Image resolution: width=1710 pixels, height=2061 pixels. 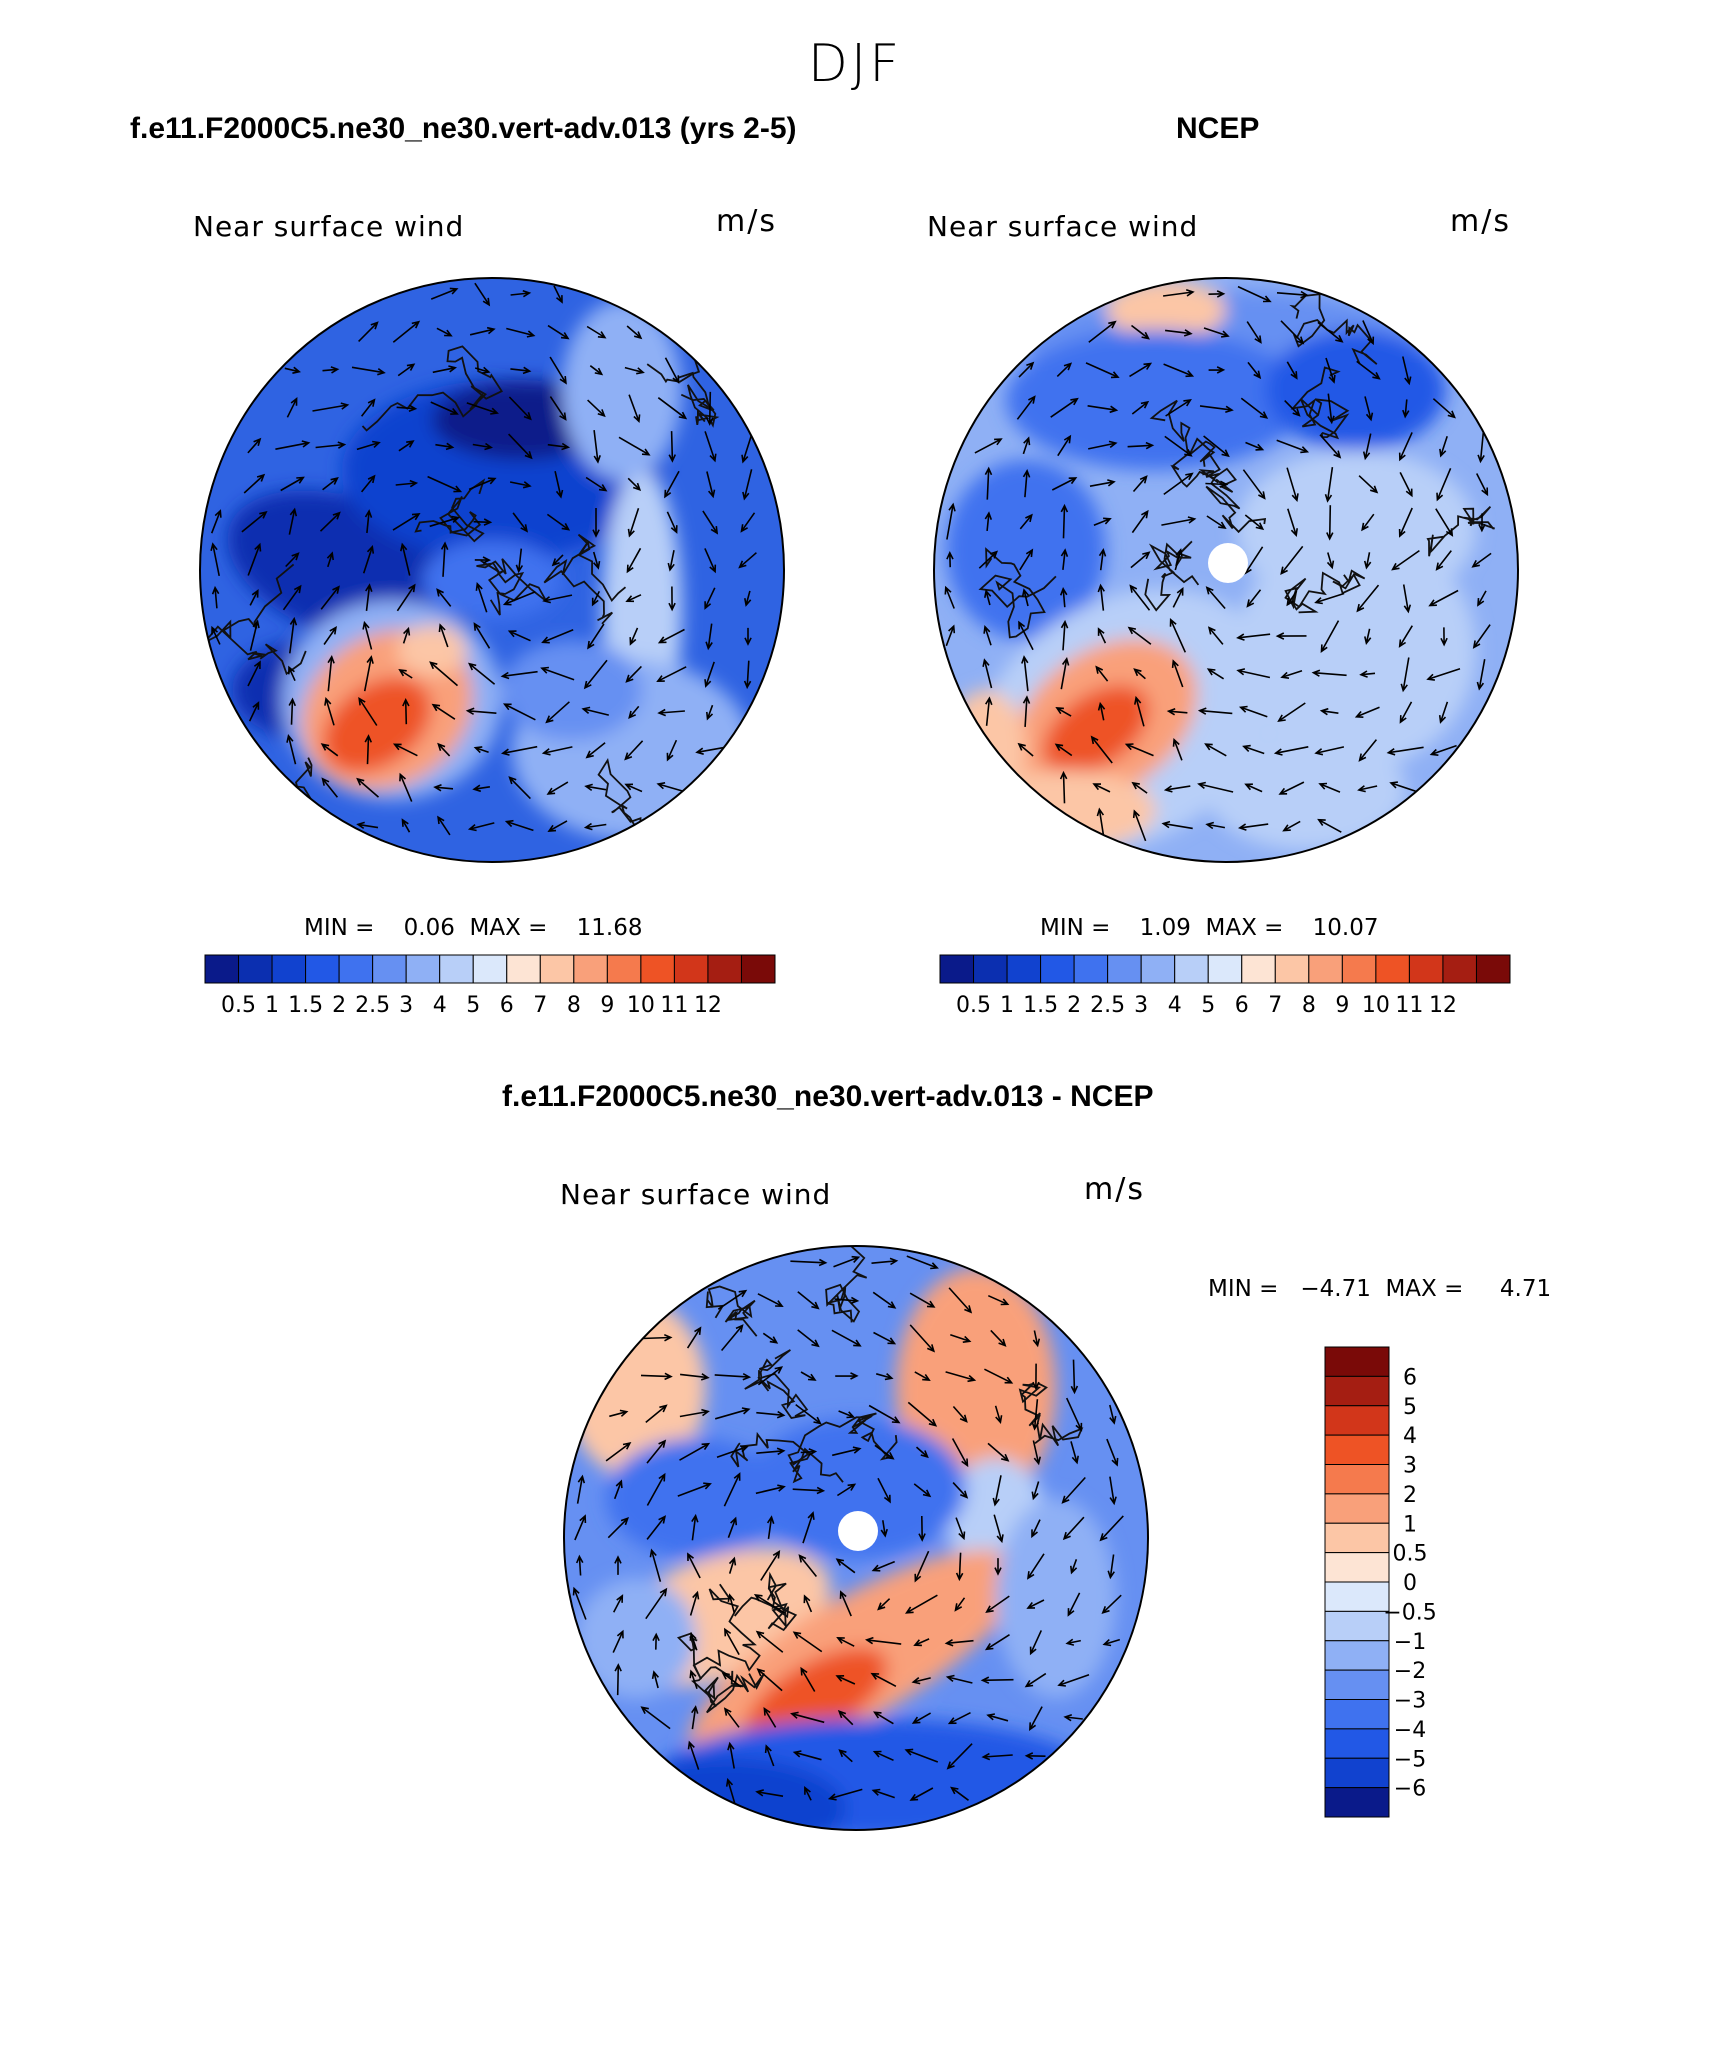 What do you see at coordinates (540, 1005) in the screenshot?
I see `colorbar-tick-label: 7` at bounding box center [540, 1005].